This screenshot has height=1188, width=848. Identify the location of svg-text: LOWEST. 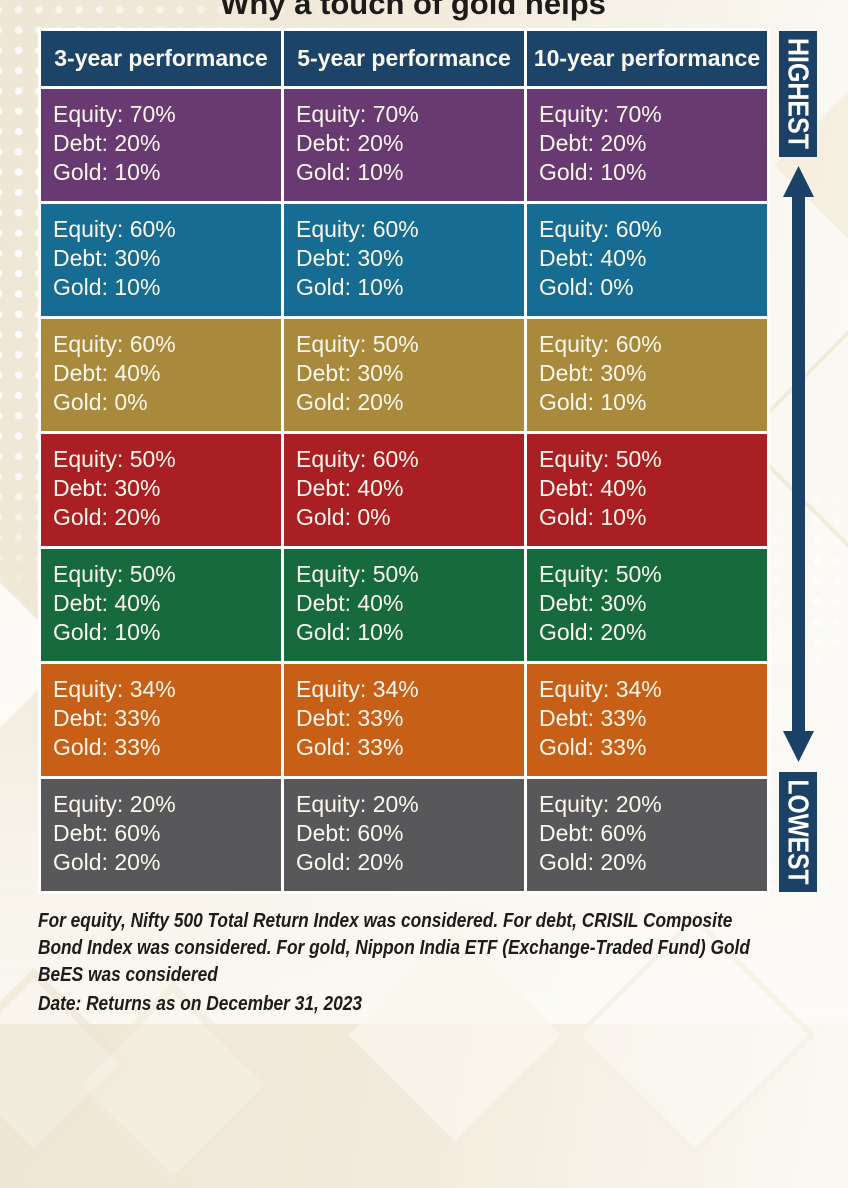
(798, 832).